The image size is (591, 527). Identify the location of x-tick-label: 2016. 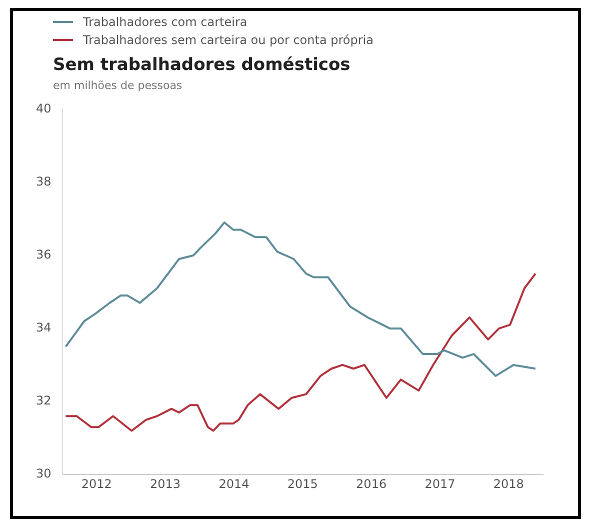
(371, 483).